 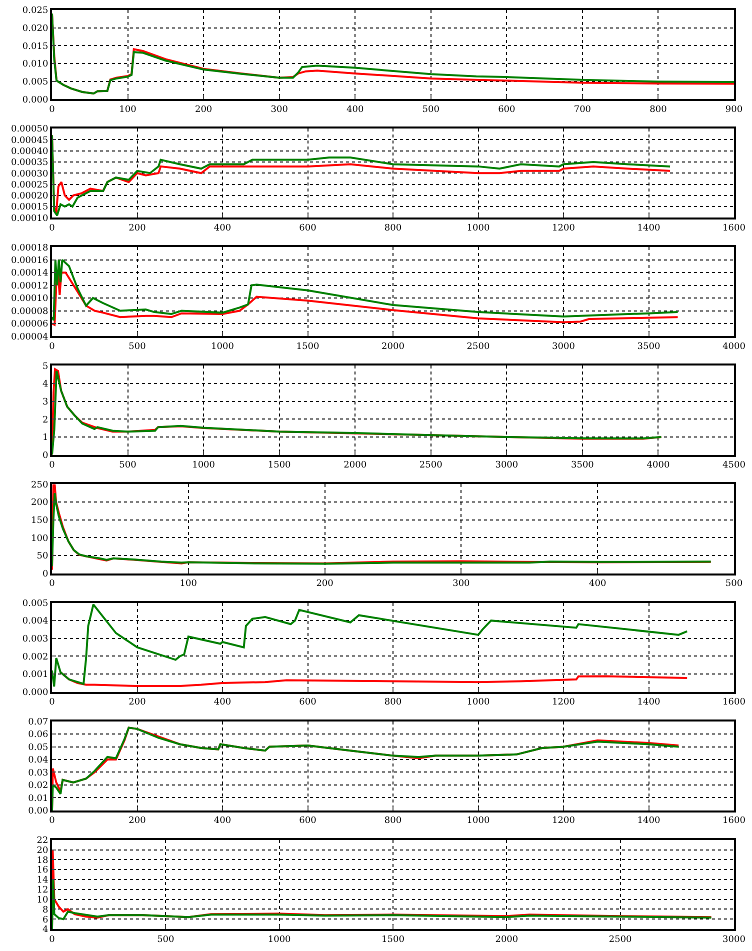 What do you see at coordinates (38, 811) in the screenshot?
I see `y-tick-label: 0.00` at bounding box center [38, 811].